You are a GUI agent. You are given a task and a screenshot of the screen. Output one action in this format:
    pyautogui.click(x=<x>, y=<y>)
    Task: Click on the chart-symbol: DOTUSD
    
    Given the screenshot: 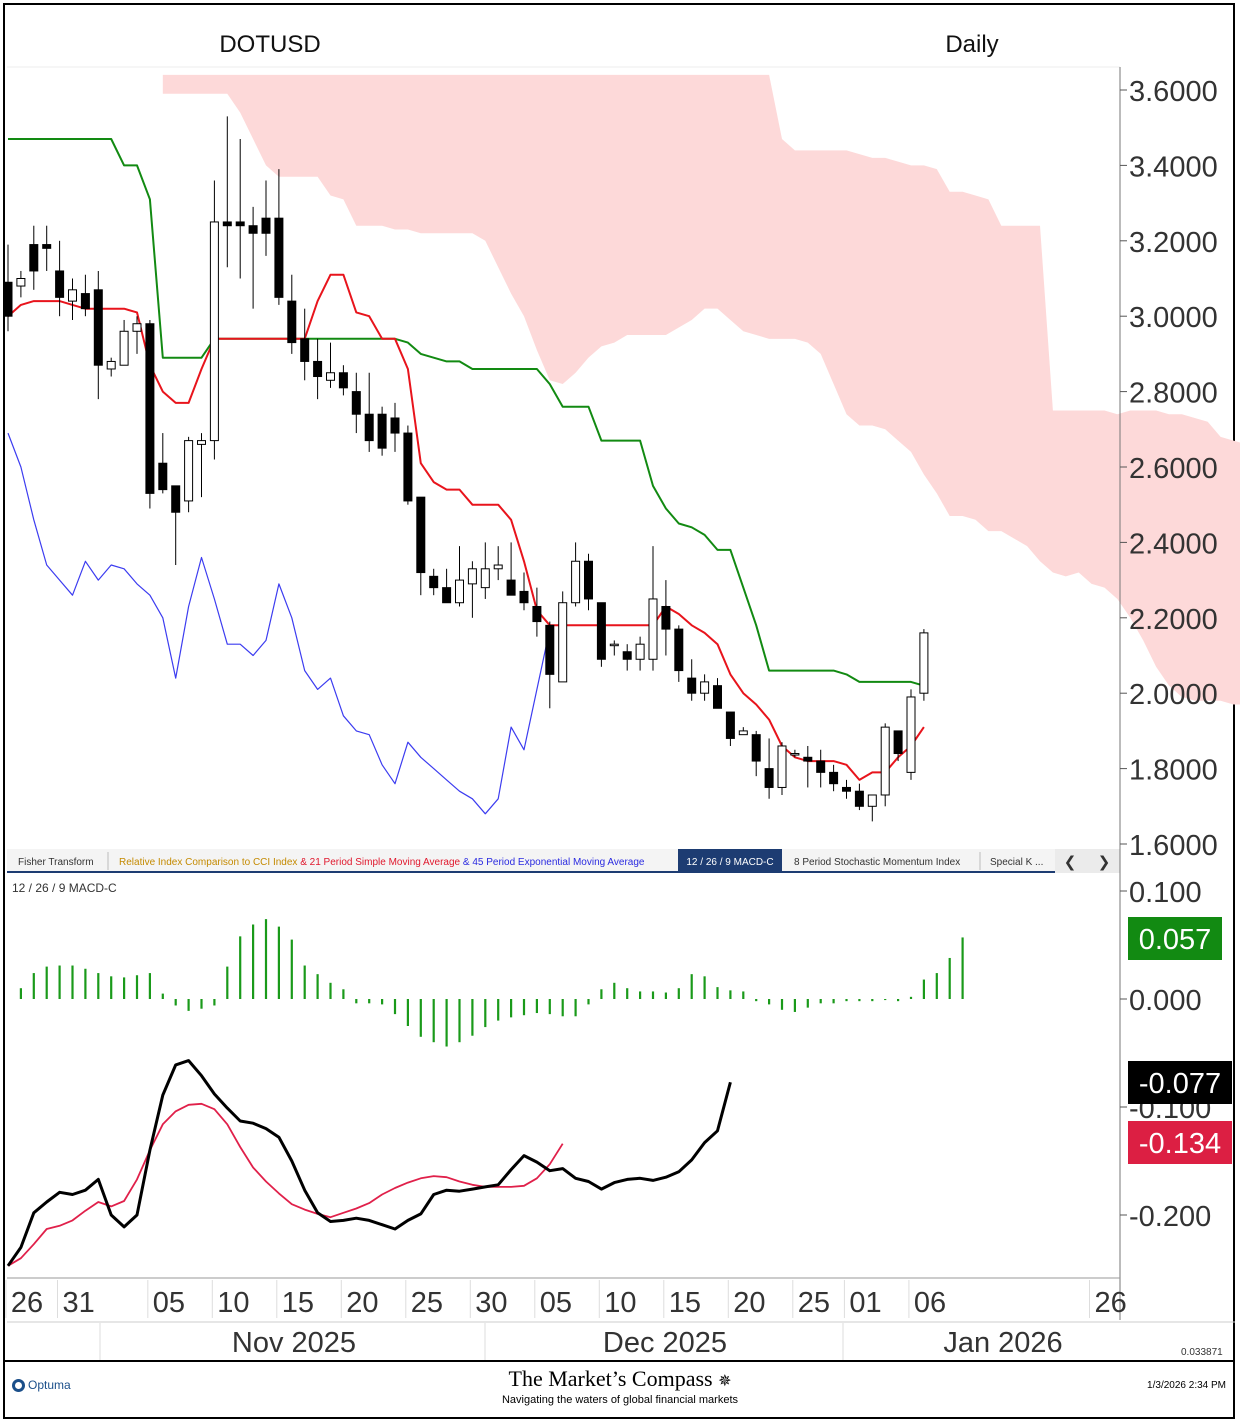 What is the action you would take?
    pyautogui.click(x=269, y=44)
    